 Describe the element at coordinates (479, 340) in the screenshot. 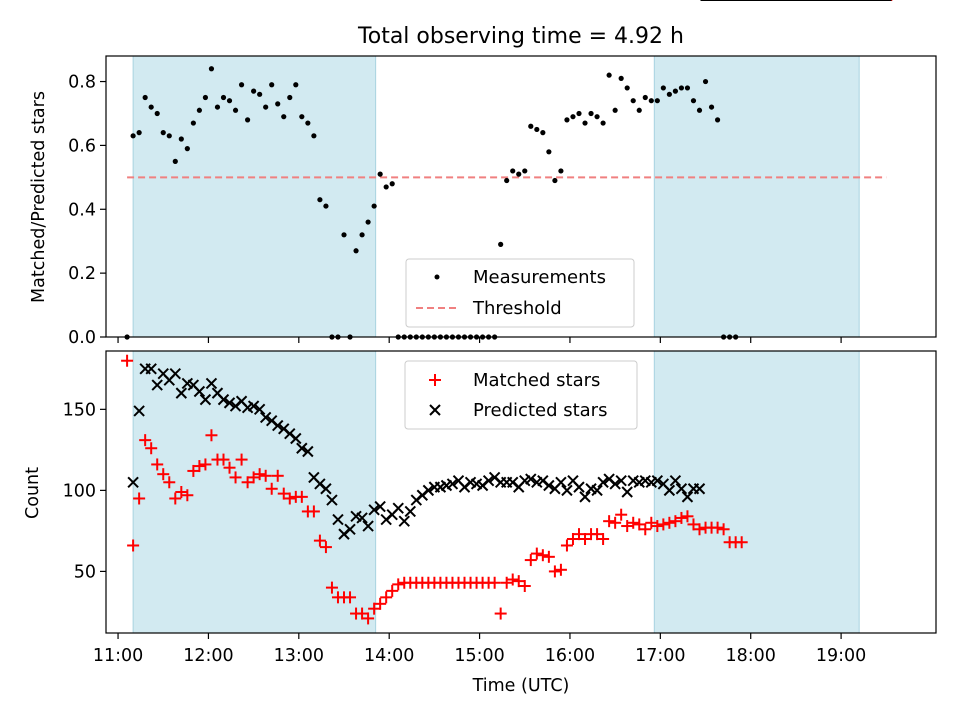

I see `top-x-ticks` at that location.